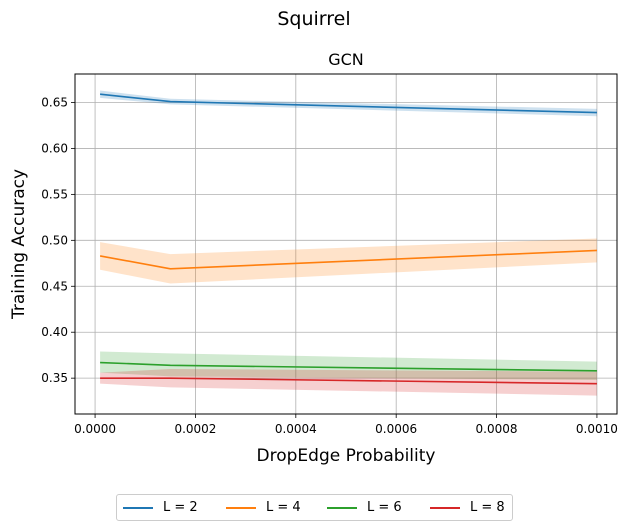  What do you see at coordinates (195, 429) in the screenshot?
I see `x-tick-label: 0.0002` at bounding box center [195, 429].